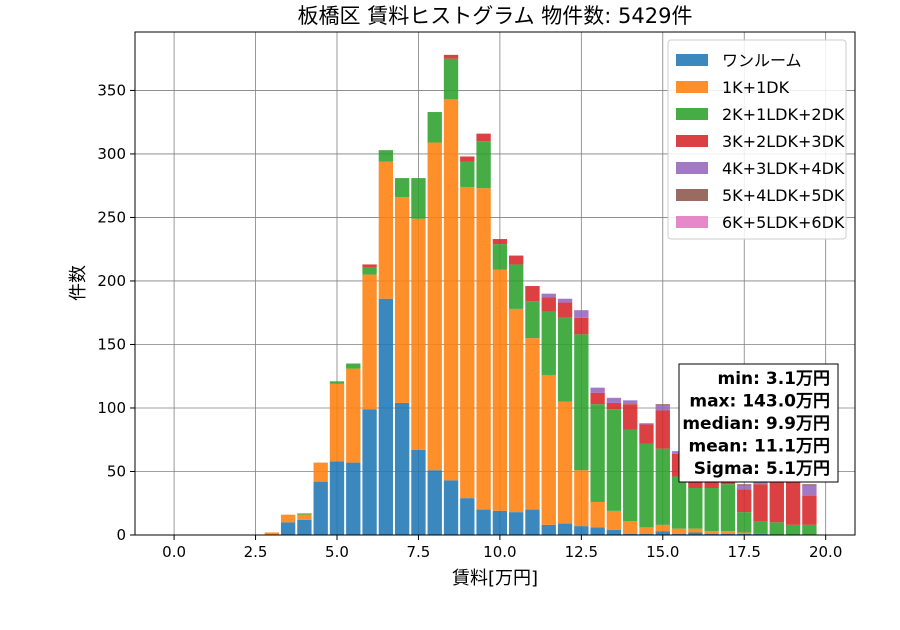 The image size is (900, 630). What do you see at coordinates (288, 528) in the screenshot?
I see `bar-3.5-series-0` at bounding box center [288, 528].